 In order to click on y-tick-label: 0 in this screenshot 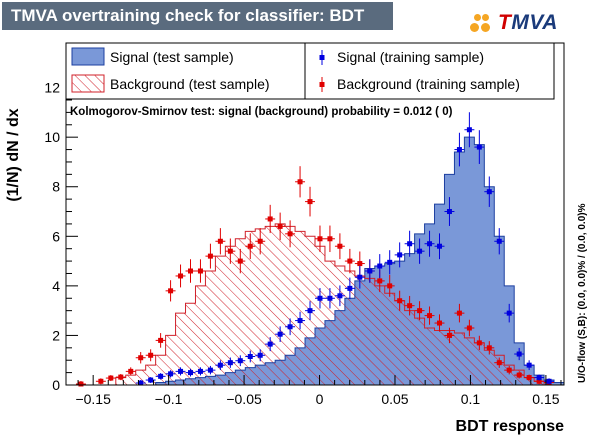, I will do `click(56, 385)`.